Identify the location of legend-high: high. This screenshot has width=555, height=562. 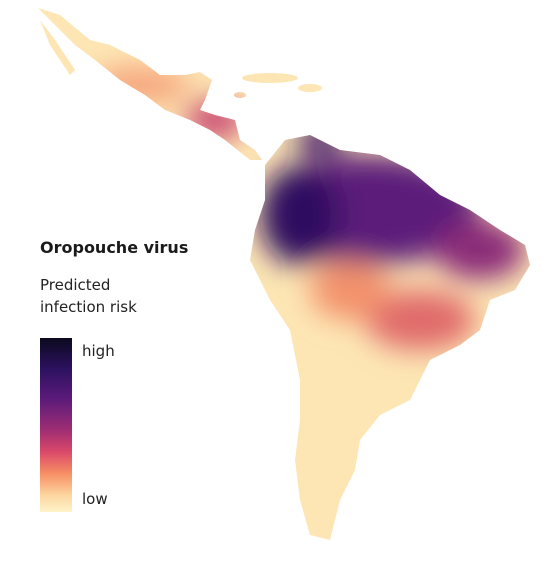
(98, 351).